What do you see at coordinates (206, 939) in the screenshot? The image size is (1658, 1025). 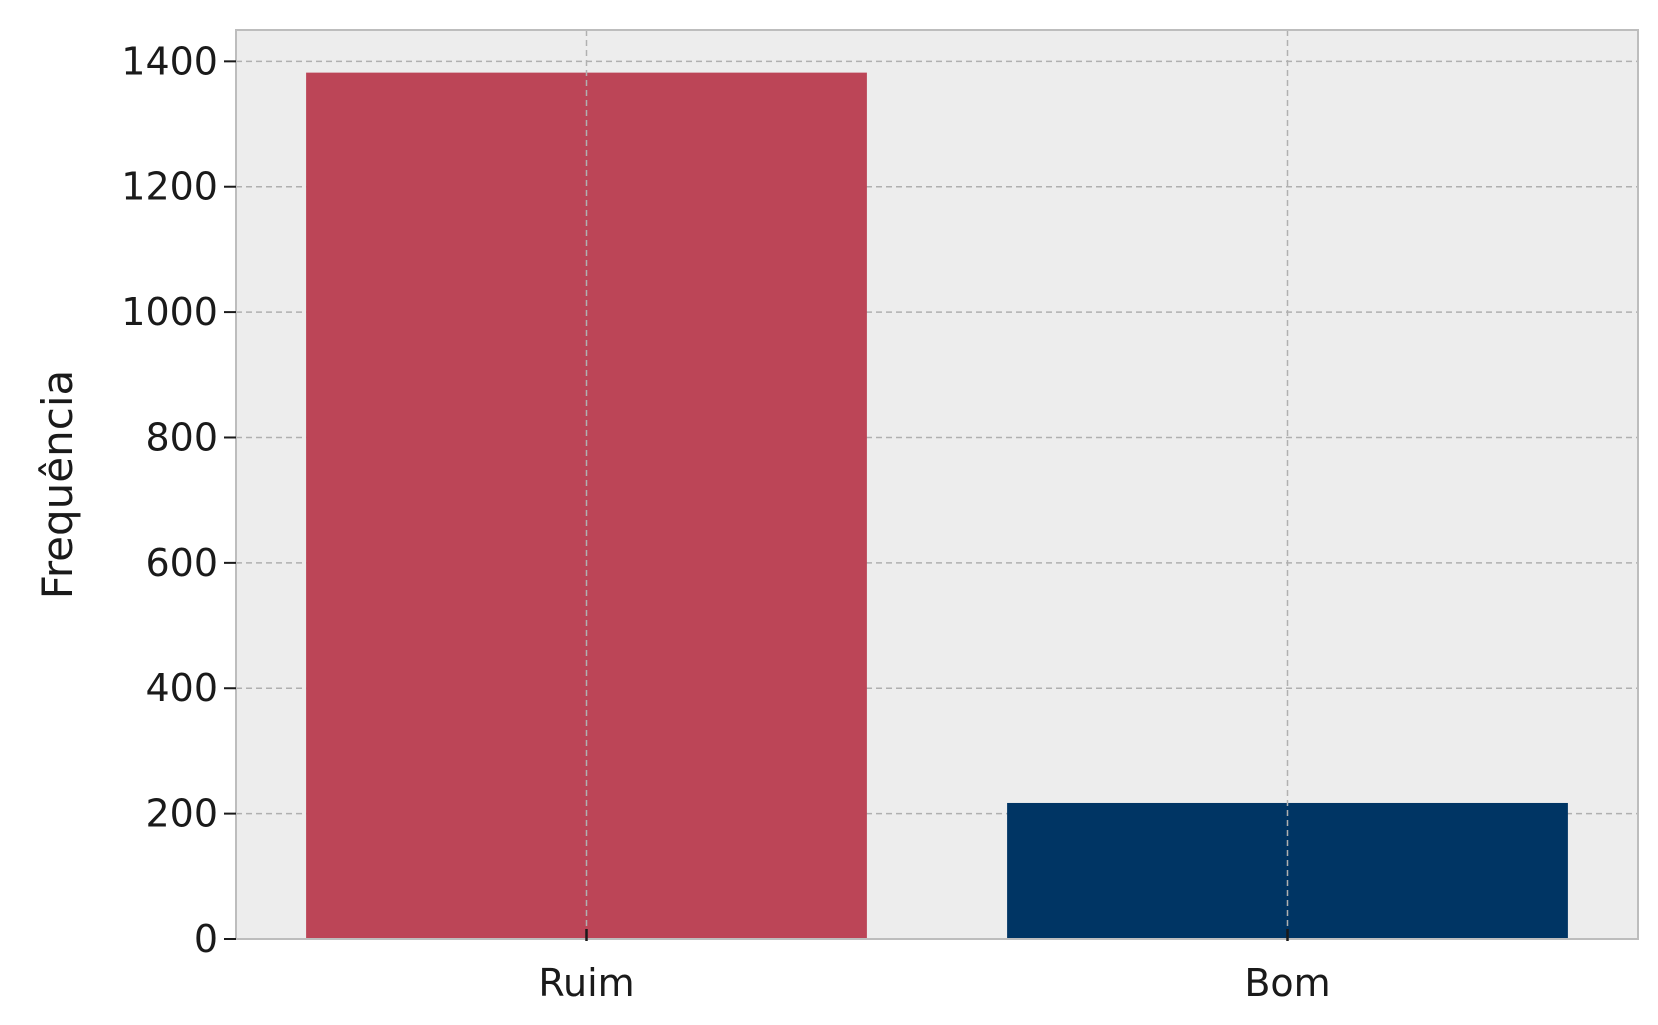 I see `y-tick-label: 0` at bounding box center [206, 939].